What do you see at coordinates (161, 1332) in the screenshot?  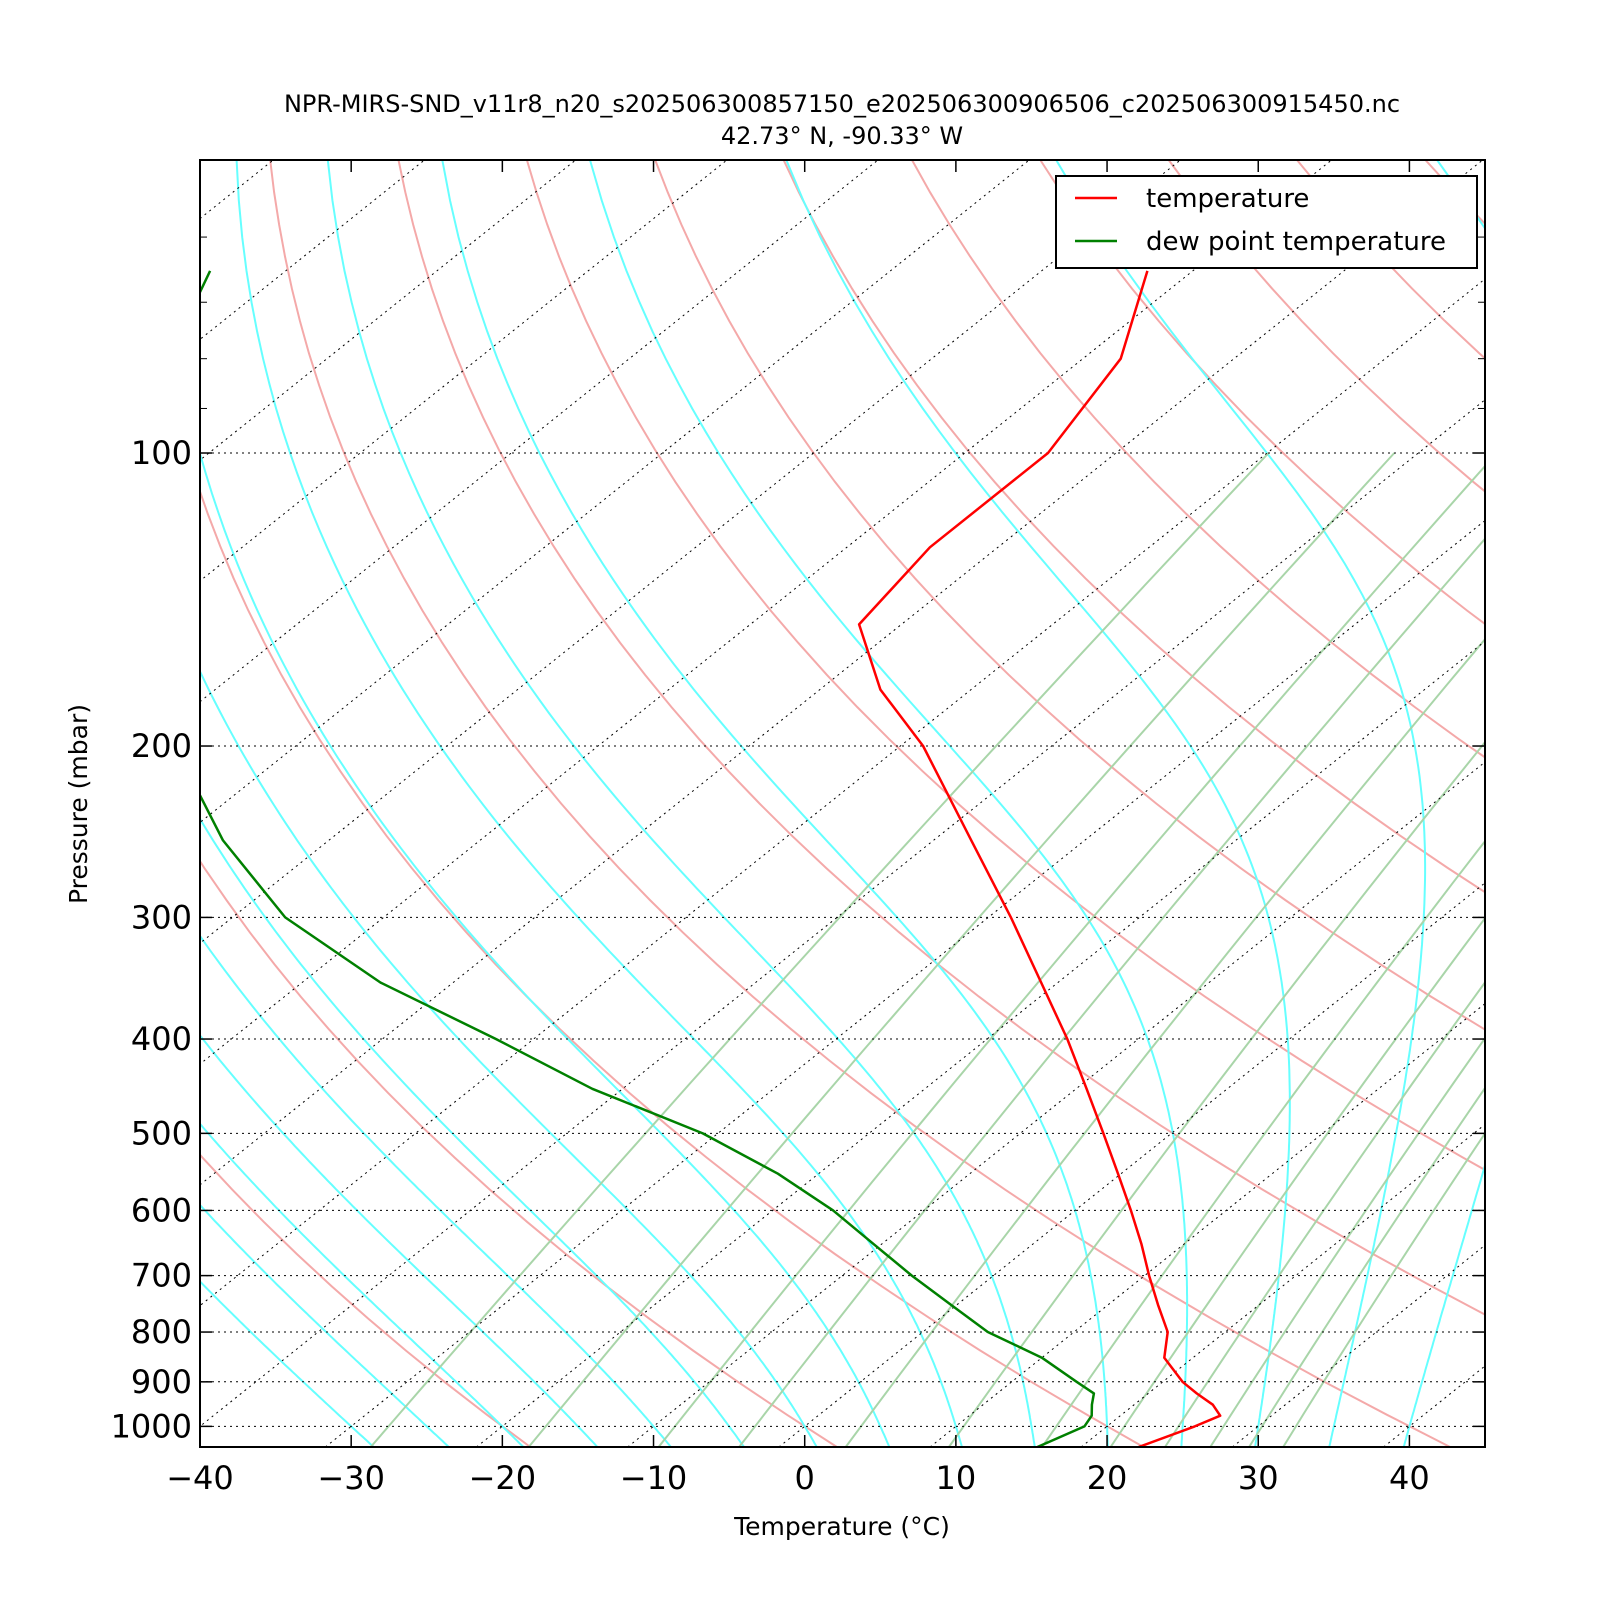 I see `y-tick-label: 800` at bounding box center [161, 1332].